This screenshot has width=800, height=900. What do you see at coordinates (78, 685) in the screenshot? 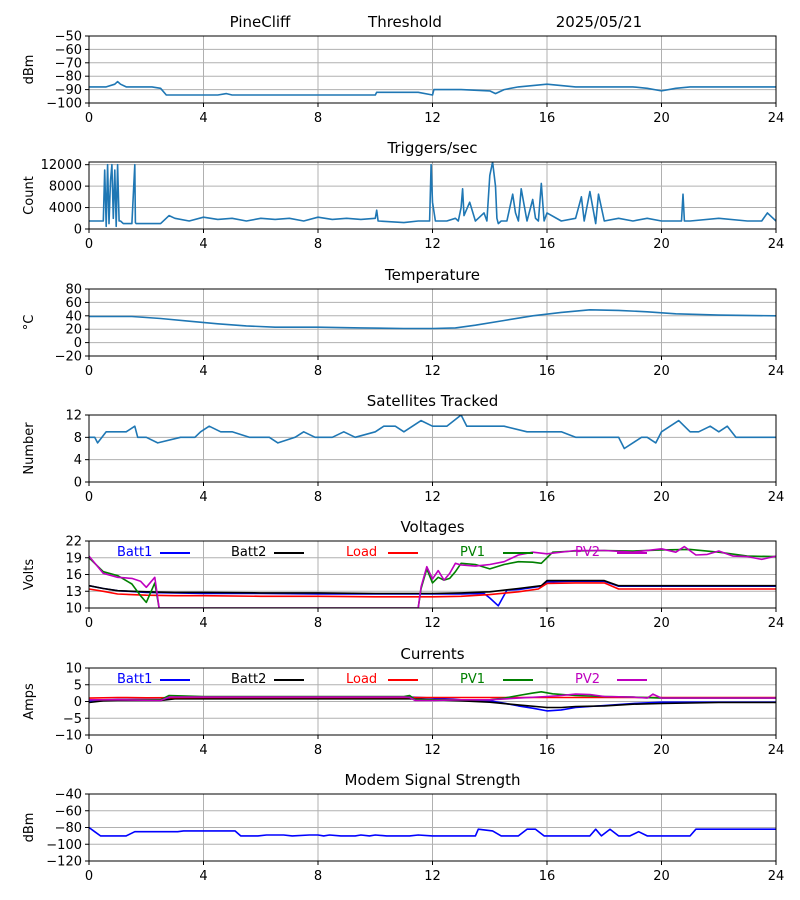
I see `y-tick-label: 5` at bounding box center [78, 685].